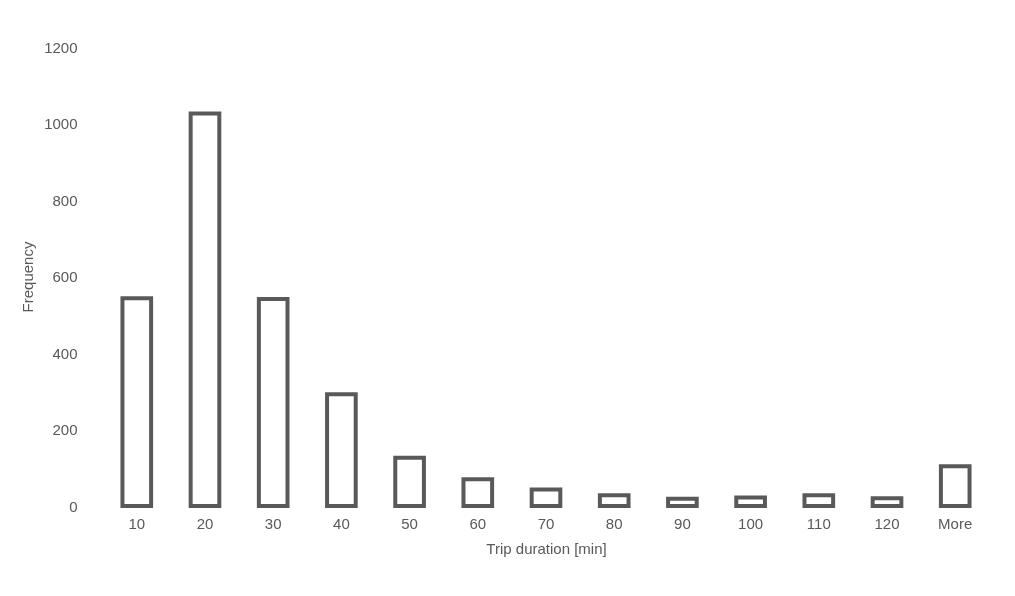 Image resolution: width=1015 pixels, height=596 pixels. Describe the element at coordinates (546, 548) in the screenshot. I see `x-axis-title: Trip duration [min]` at that location.